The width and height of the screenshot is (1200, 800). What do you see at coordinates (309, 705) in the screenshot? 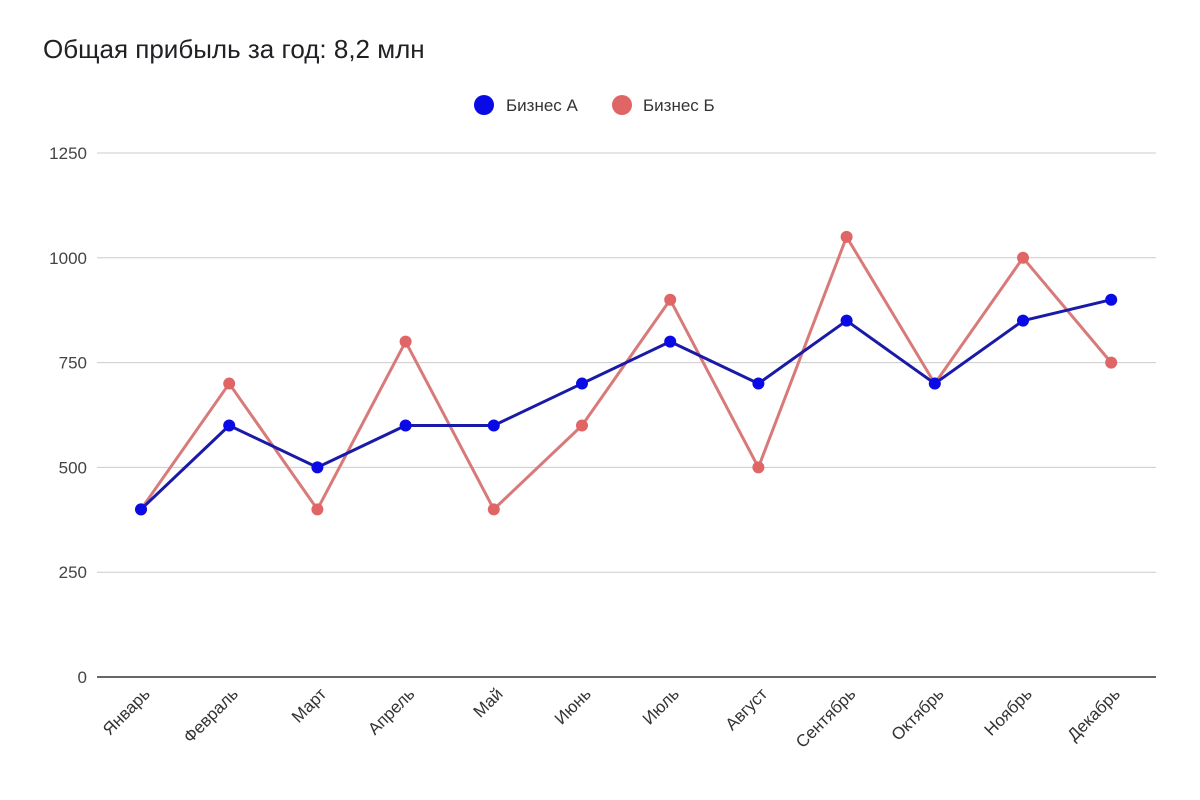
I see `x-tick-label: Март` at bounding box center [309, 705].